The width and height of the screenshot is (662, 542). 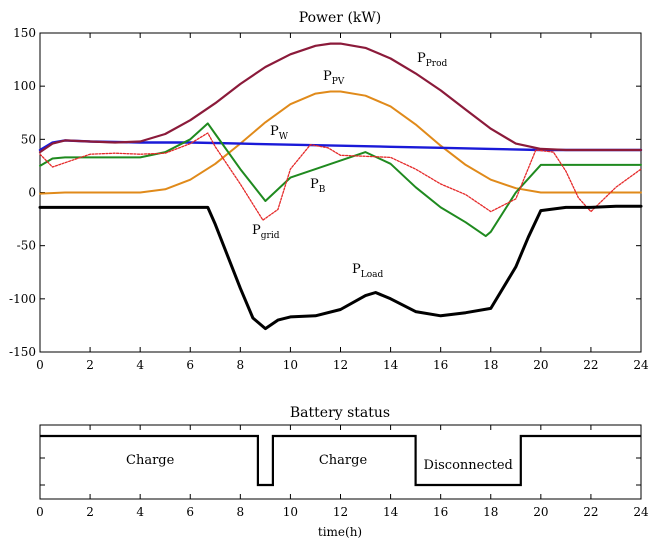 What do you see at coordinates (340, 365) in the screenshot?
I see `power-x-tick-label: 12` at bounding box center [340, 365].